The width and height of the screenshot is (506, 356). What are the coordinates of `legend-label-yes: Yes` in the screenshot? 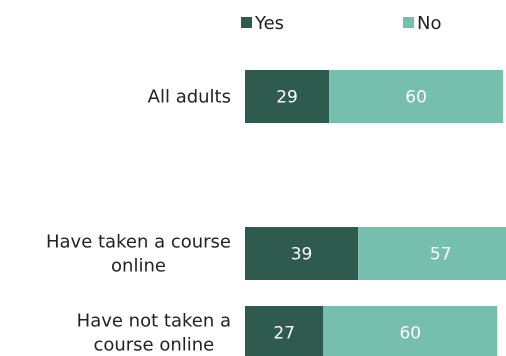 It's located at (269, 23).